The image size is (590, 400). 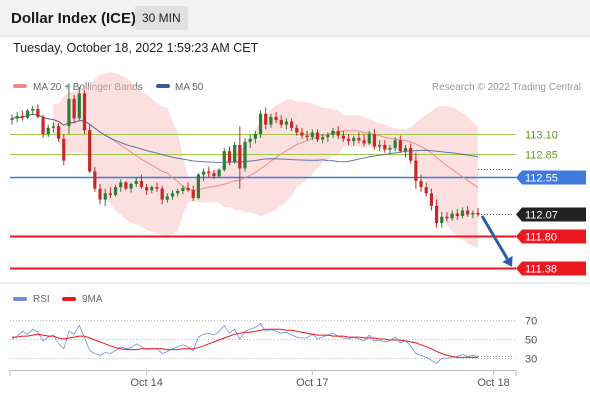 What do you see at coordinates (493, 383) in the screenshot?
I see `time-tick-label: Oct 18` at bounding box center [493, 383].